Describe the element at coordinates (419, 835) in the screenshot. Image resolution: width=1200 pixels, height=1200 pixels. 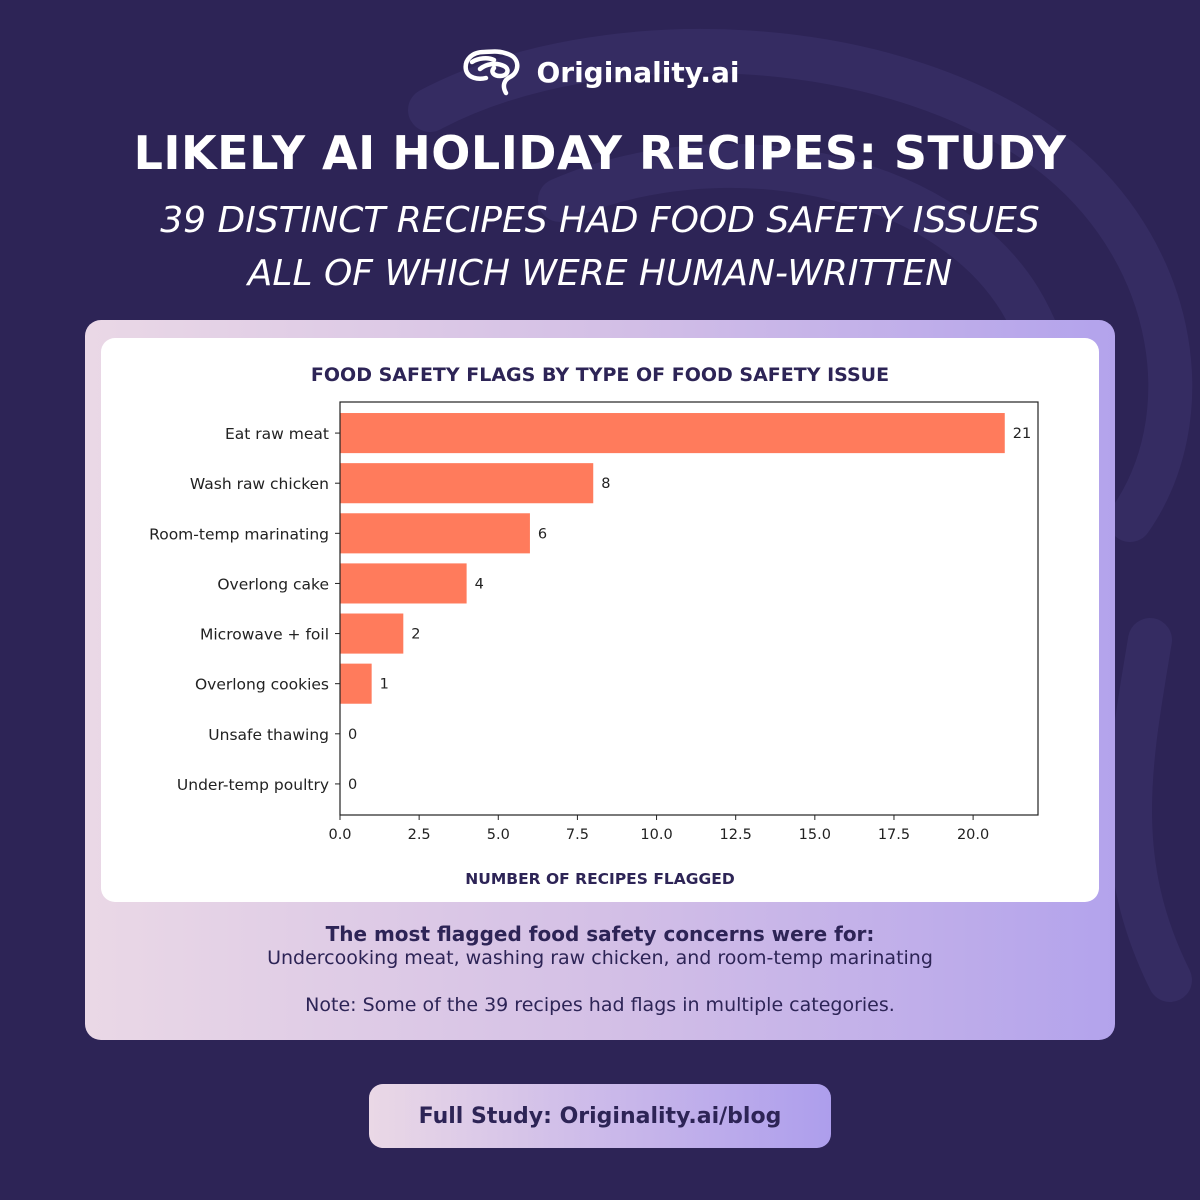
I see `x-tick-label: 2.5` at that location.